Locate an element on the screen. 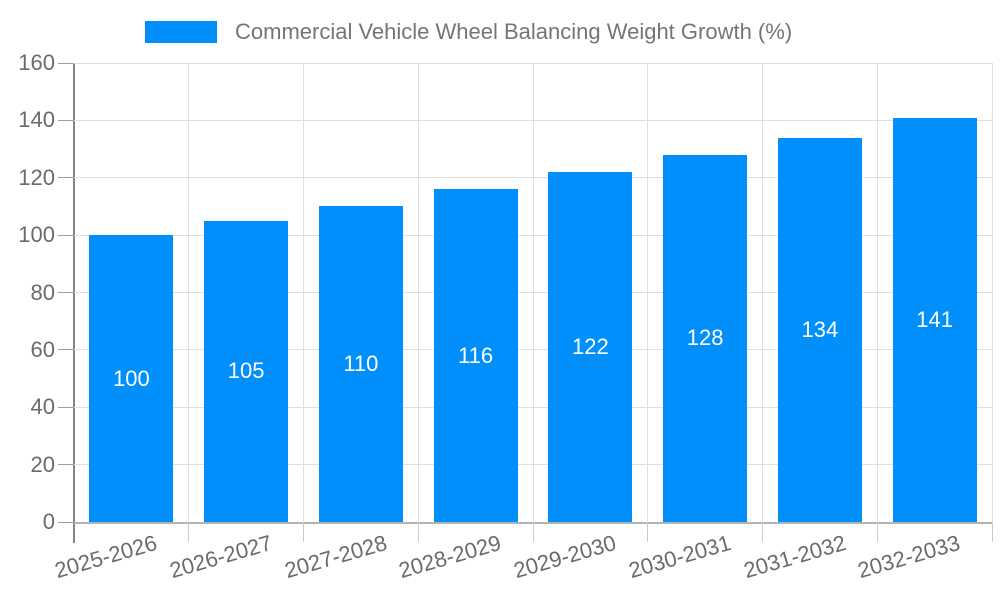  bar-value-label: 122 is located at coordinates (590, 346).